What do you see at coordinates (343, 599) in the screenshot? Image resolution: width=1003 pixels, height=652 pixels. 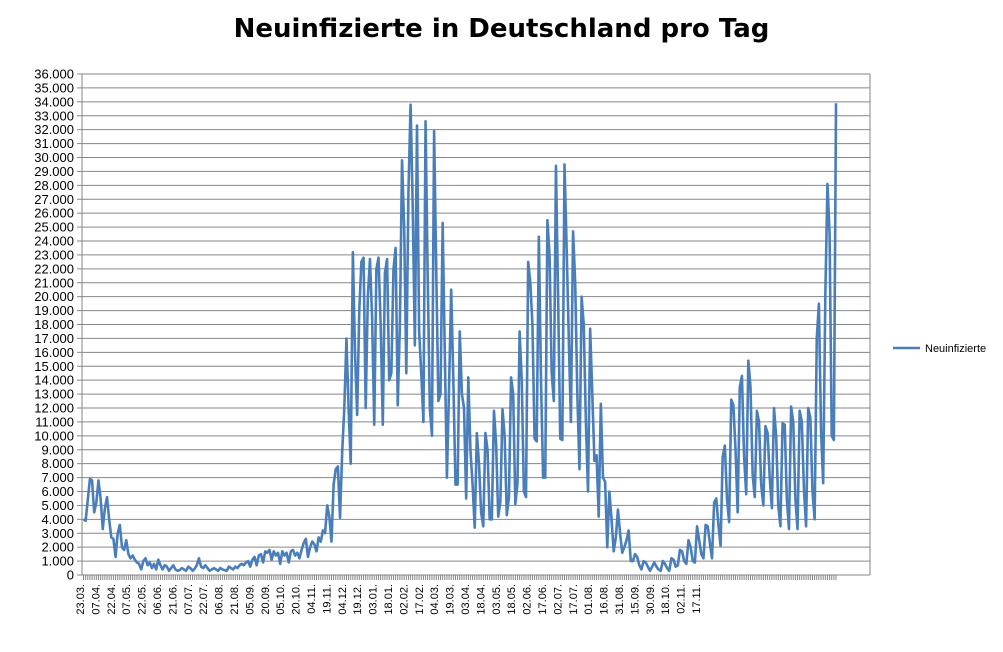 I see `xtick-label: 04.12.` at bounding box center [343, 599].